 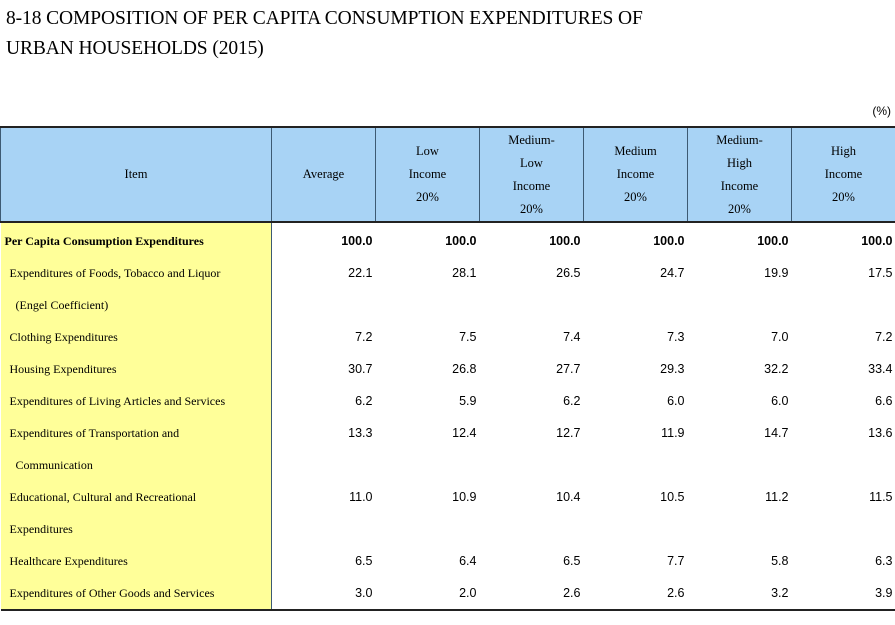 I want to click on cell-medium: 10.5, so click(x=672, y=497).